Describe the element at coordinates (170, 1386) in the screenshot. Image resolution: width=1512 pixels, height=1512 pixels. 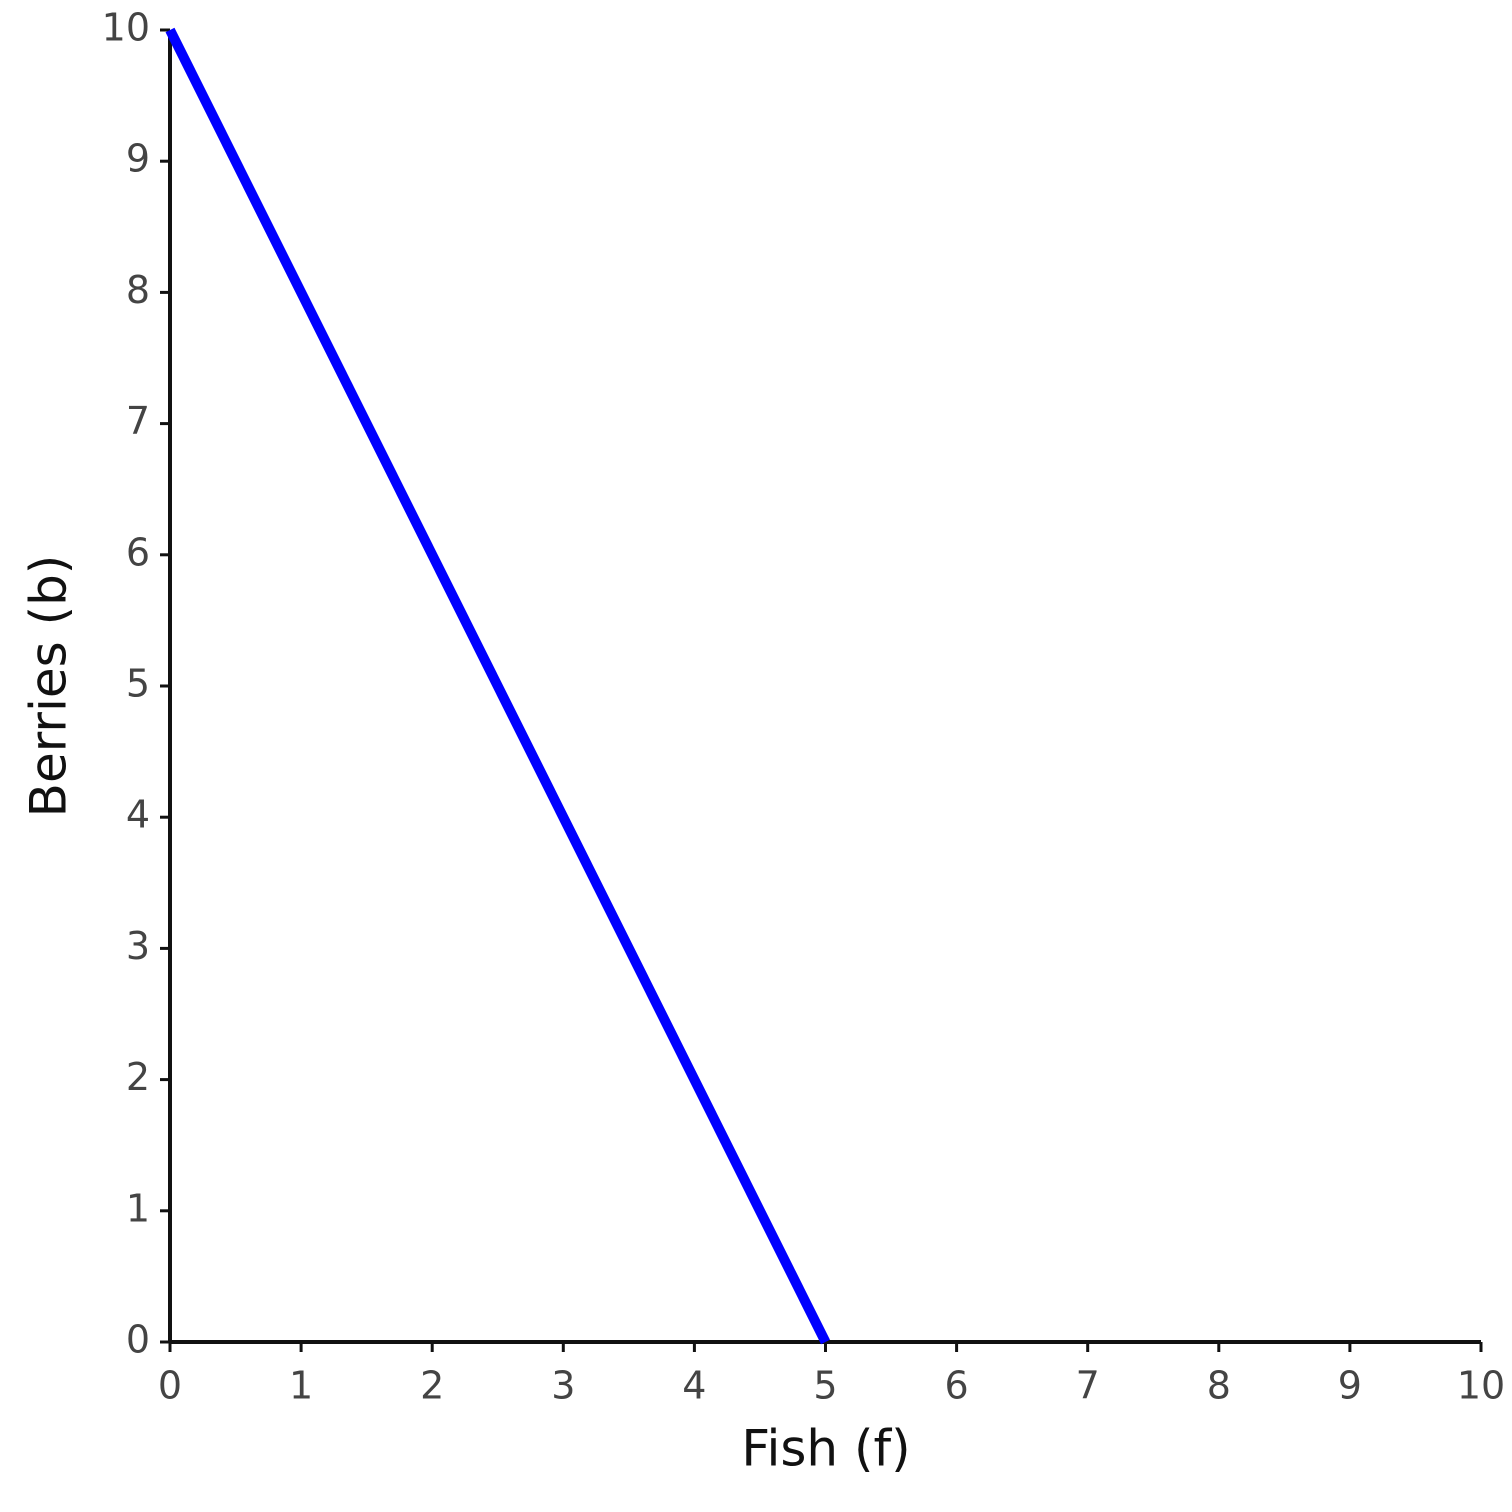
I see `x-tick-label: 0` at that location.